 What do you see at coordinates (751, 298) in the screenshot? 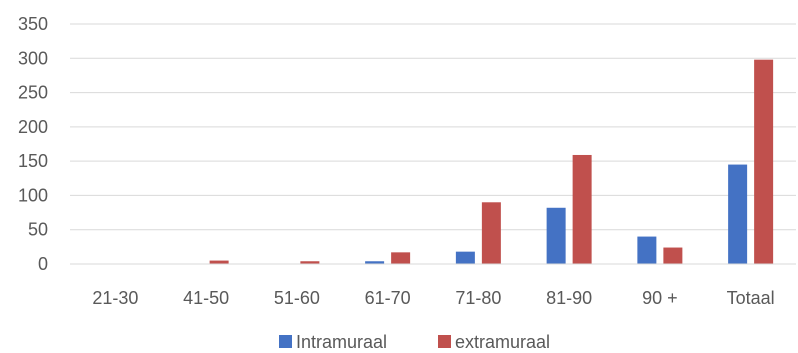
I see `x-tick-label: Totaal` at bounding box center [751, 298].